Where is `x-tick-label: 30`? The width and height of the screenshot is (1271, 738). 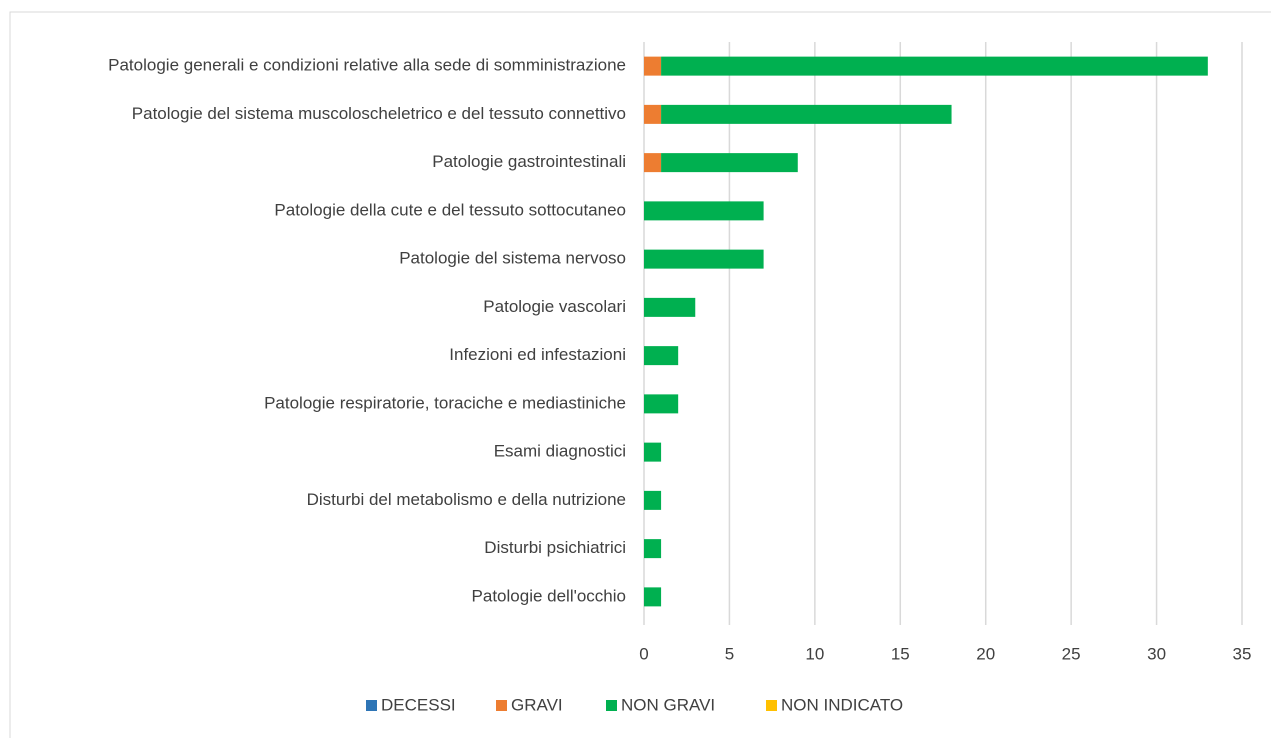 x-tick-label: 30 is located at coordinates (1156, 653).